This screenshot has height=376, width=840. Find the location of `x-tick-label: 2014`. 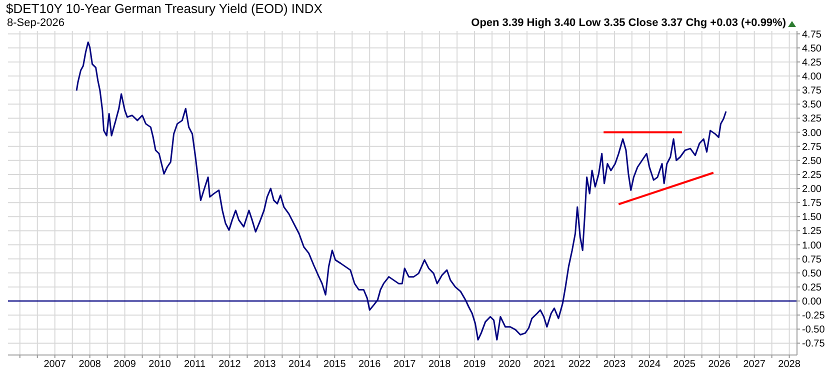

x-tick-label: 2014 is located at coordinates (300, 364).